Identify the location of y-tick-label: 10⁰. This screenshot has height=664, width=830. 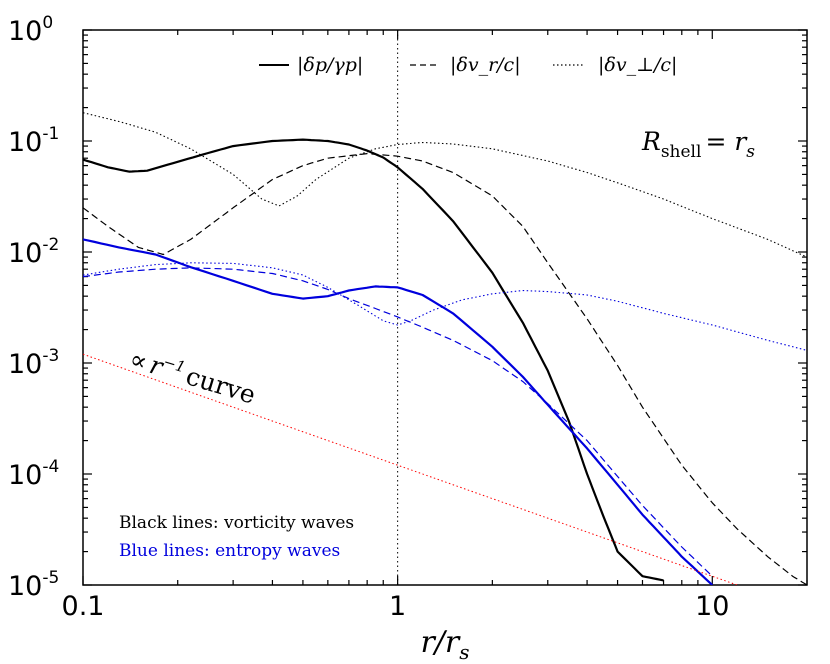
(30, 30).